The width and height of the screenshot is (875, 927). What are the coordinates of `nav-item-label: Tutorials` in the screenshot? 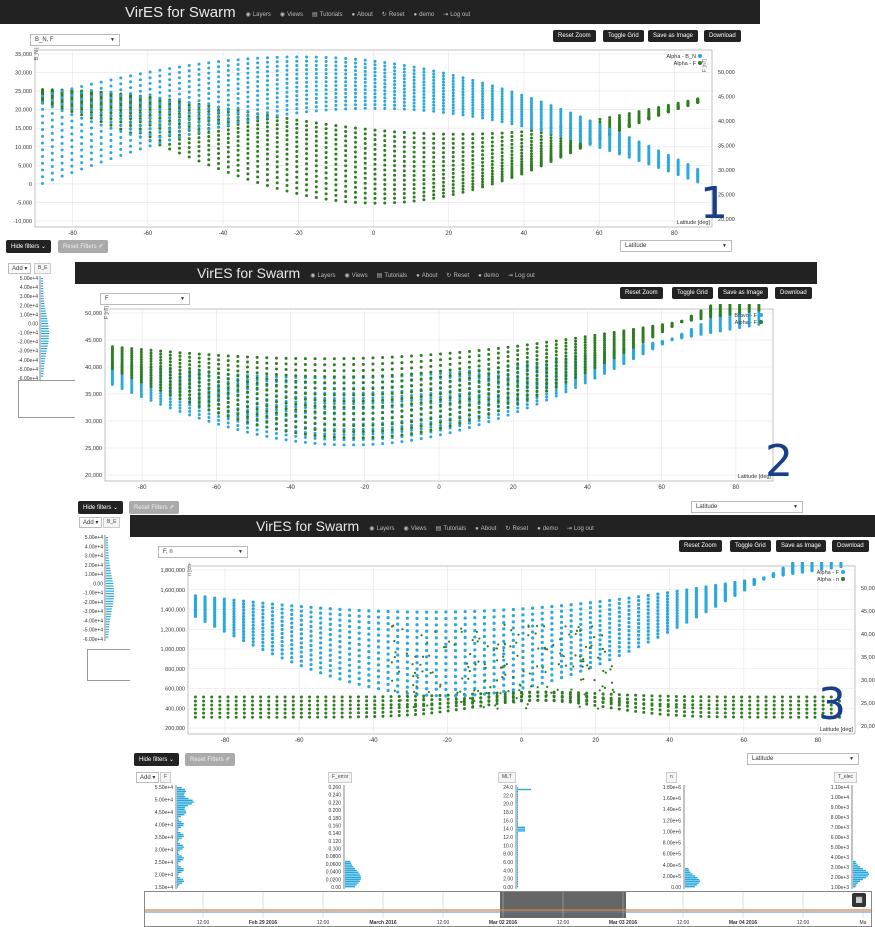 It's located at (331, 15).